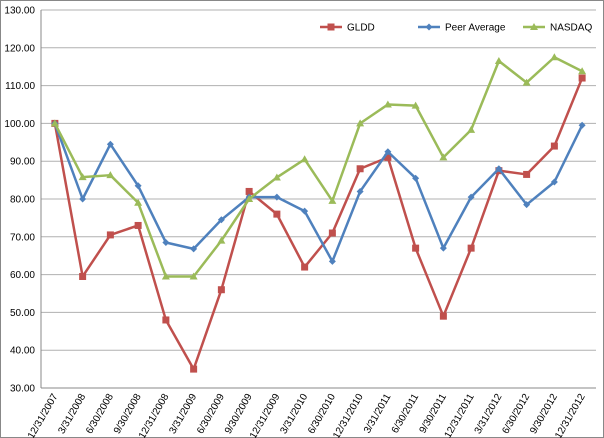 This screenshot has width=604, height=438. I want to click on y-tick-label: 40.00, so click(22, 351).